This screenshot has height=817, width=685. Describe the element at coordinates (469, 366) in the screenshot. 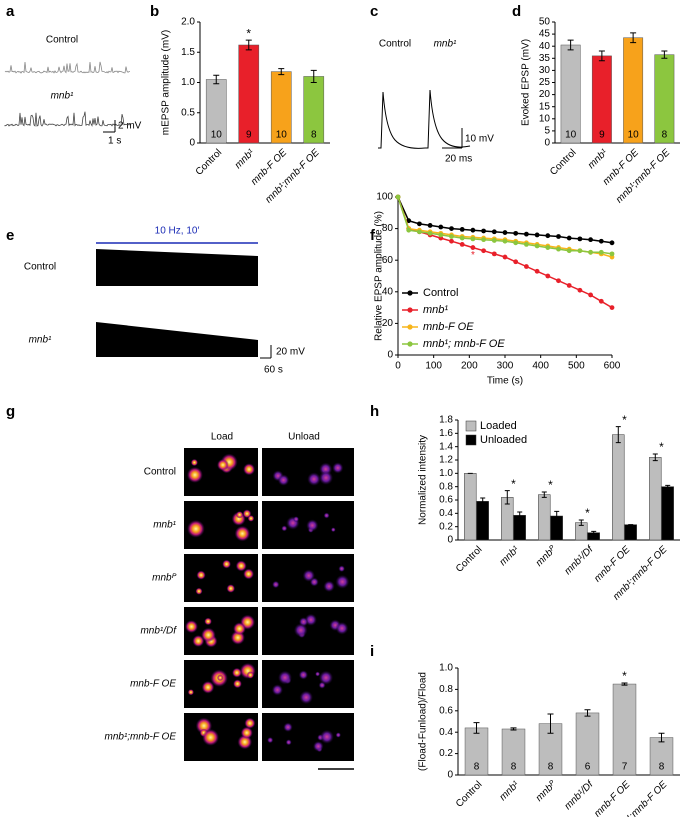

I see `x-tick-label: 200` at that location.